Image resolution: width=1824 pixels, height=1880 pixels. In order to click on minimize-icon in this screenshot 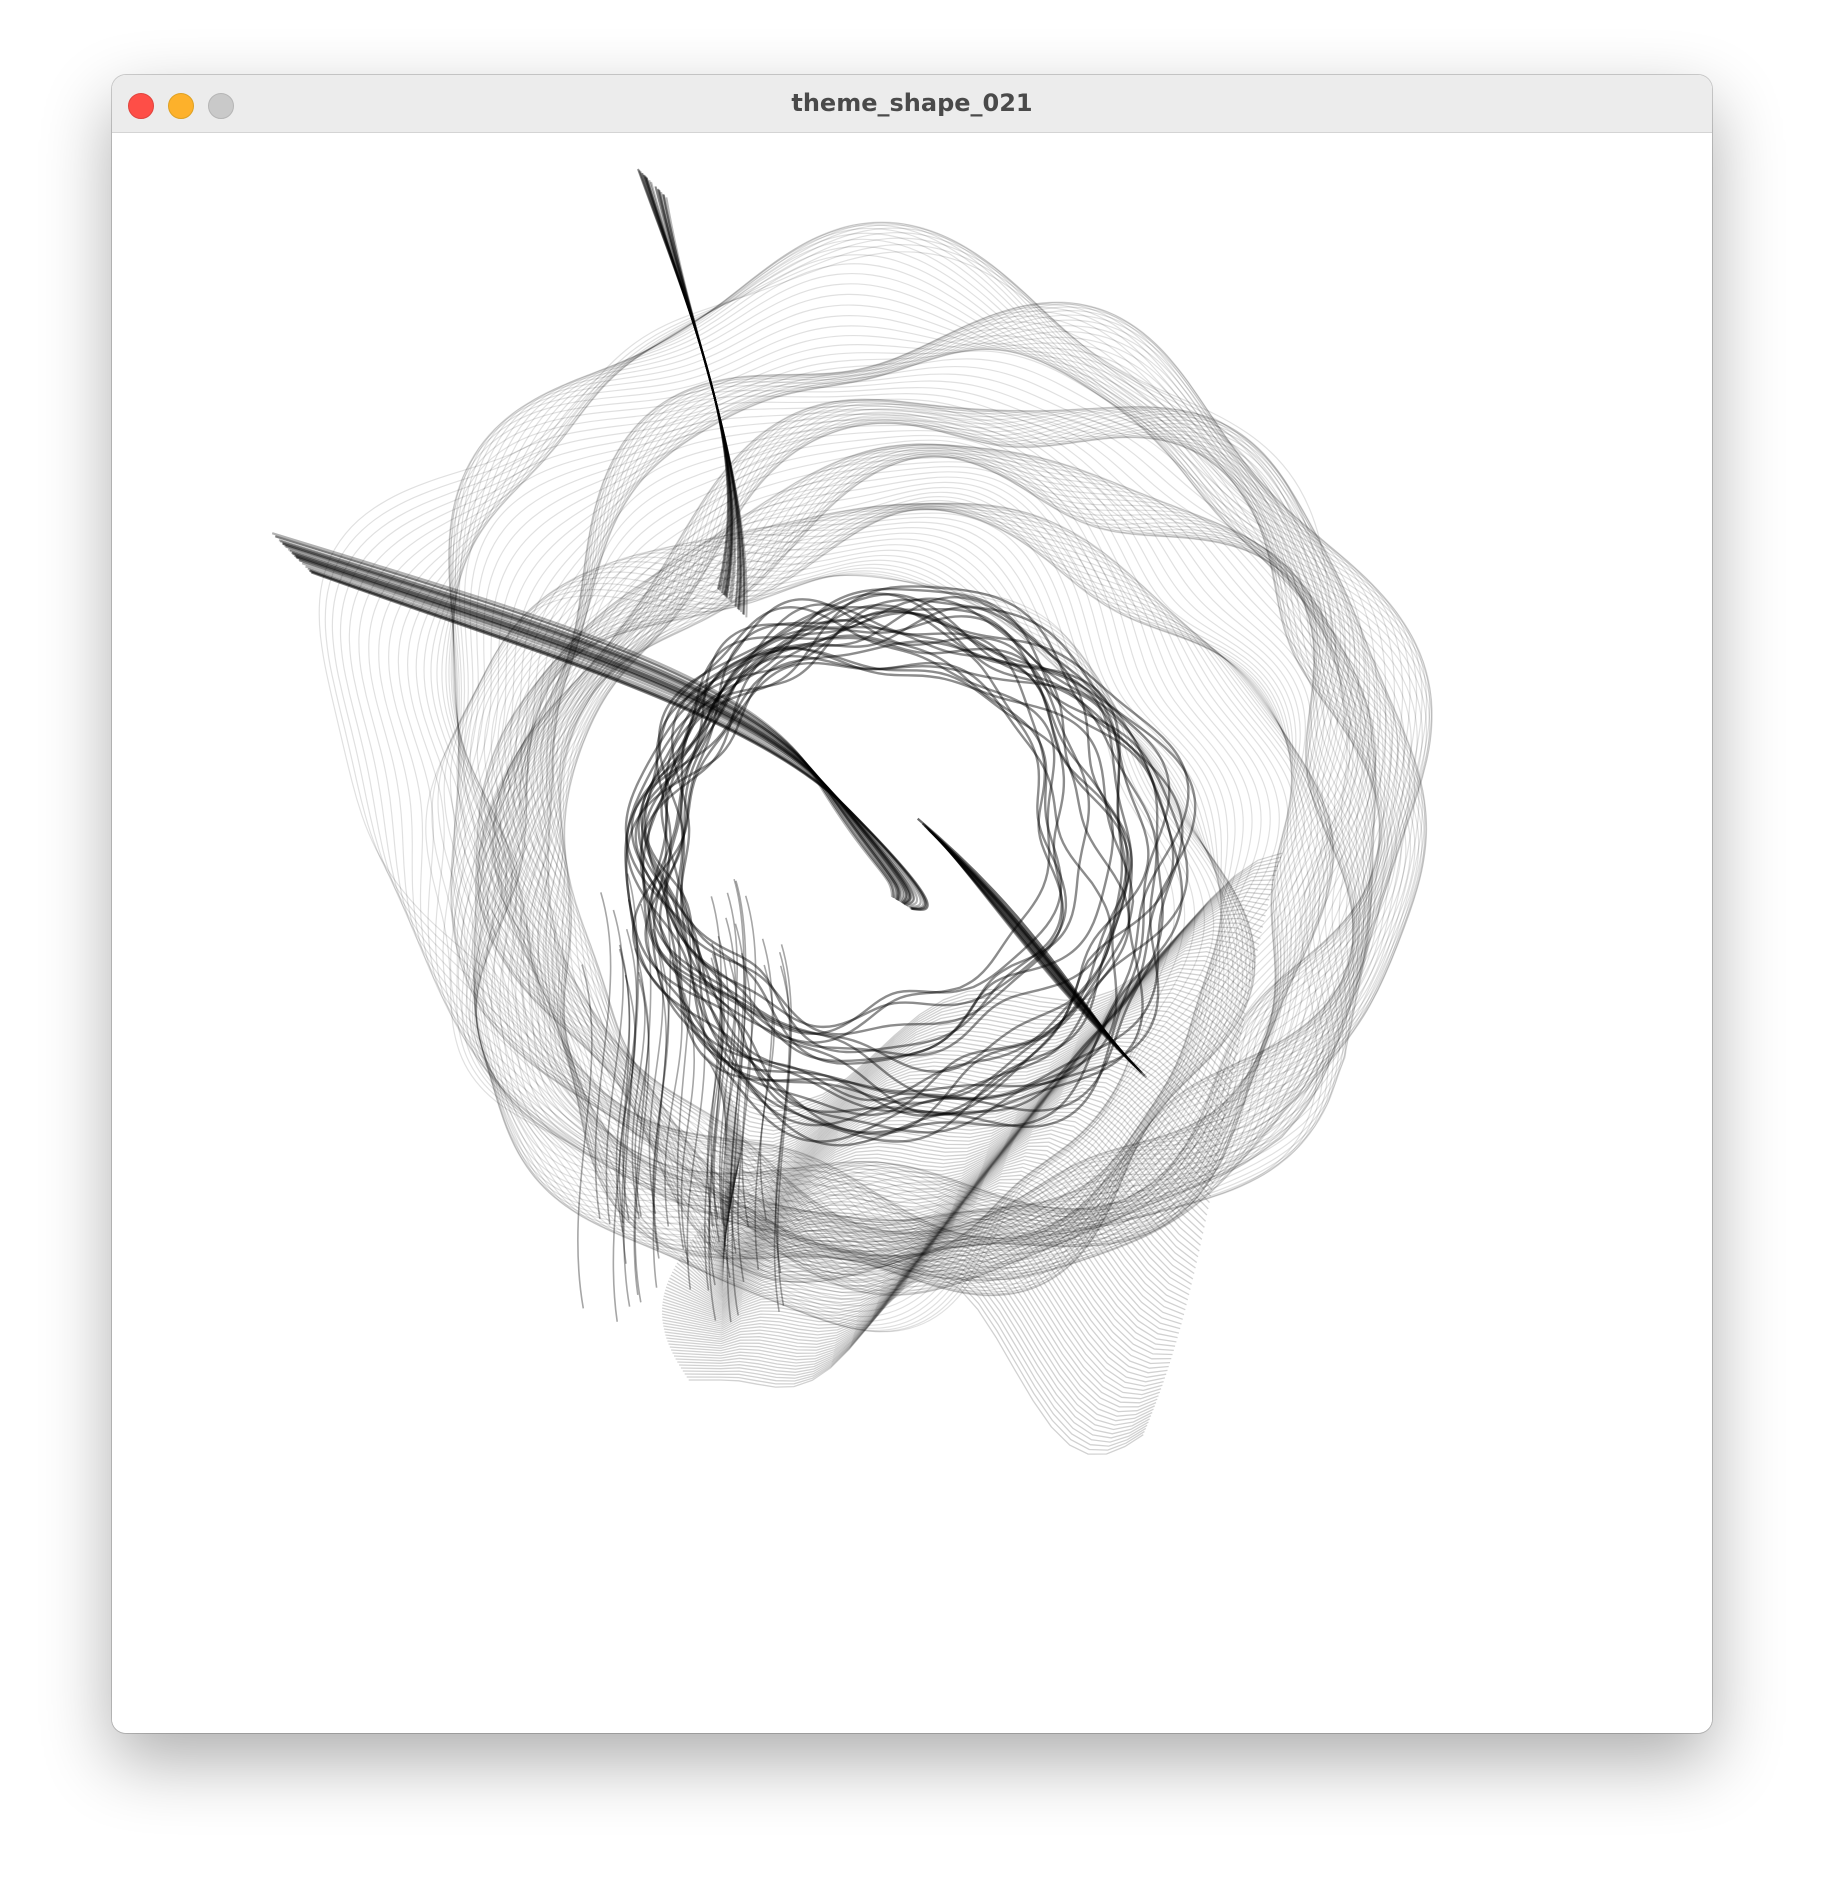, I will do `click(181, 106)`.